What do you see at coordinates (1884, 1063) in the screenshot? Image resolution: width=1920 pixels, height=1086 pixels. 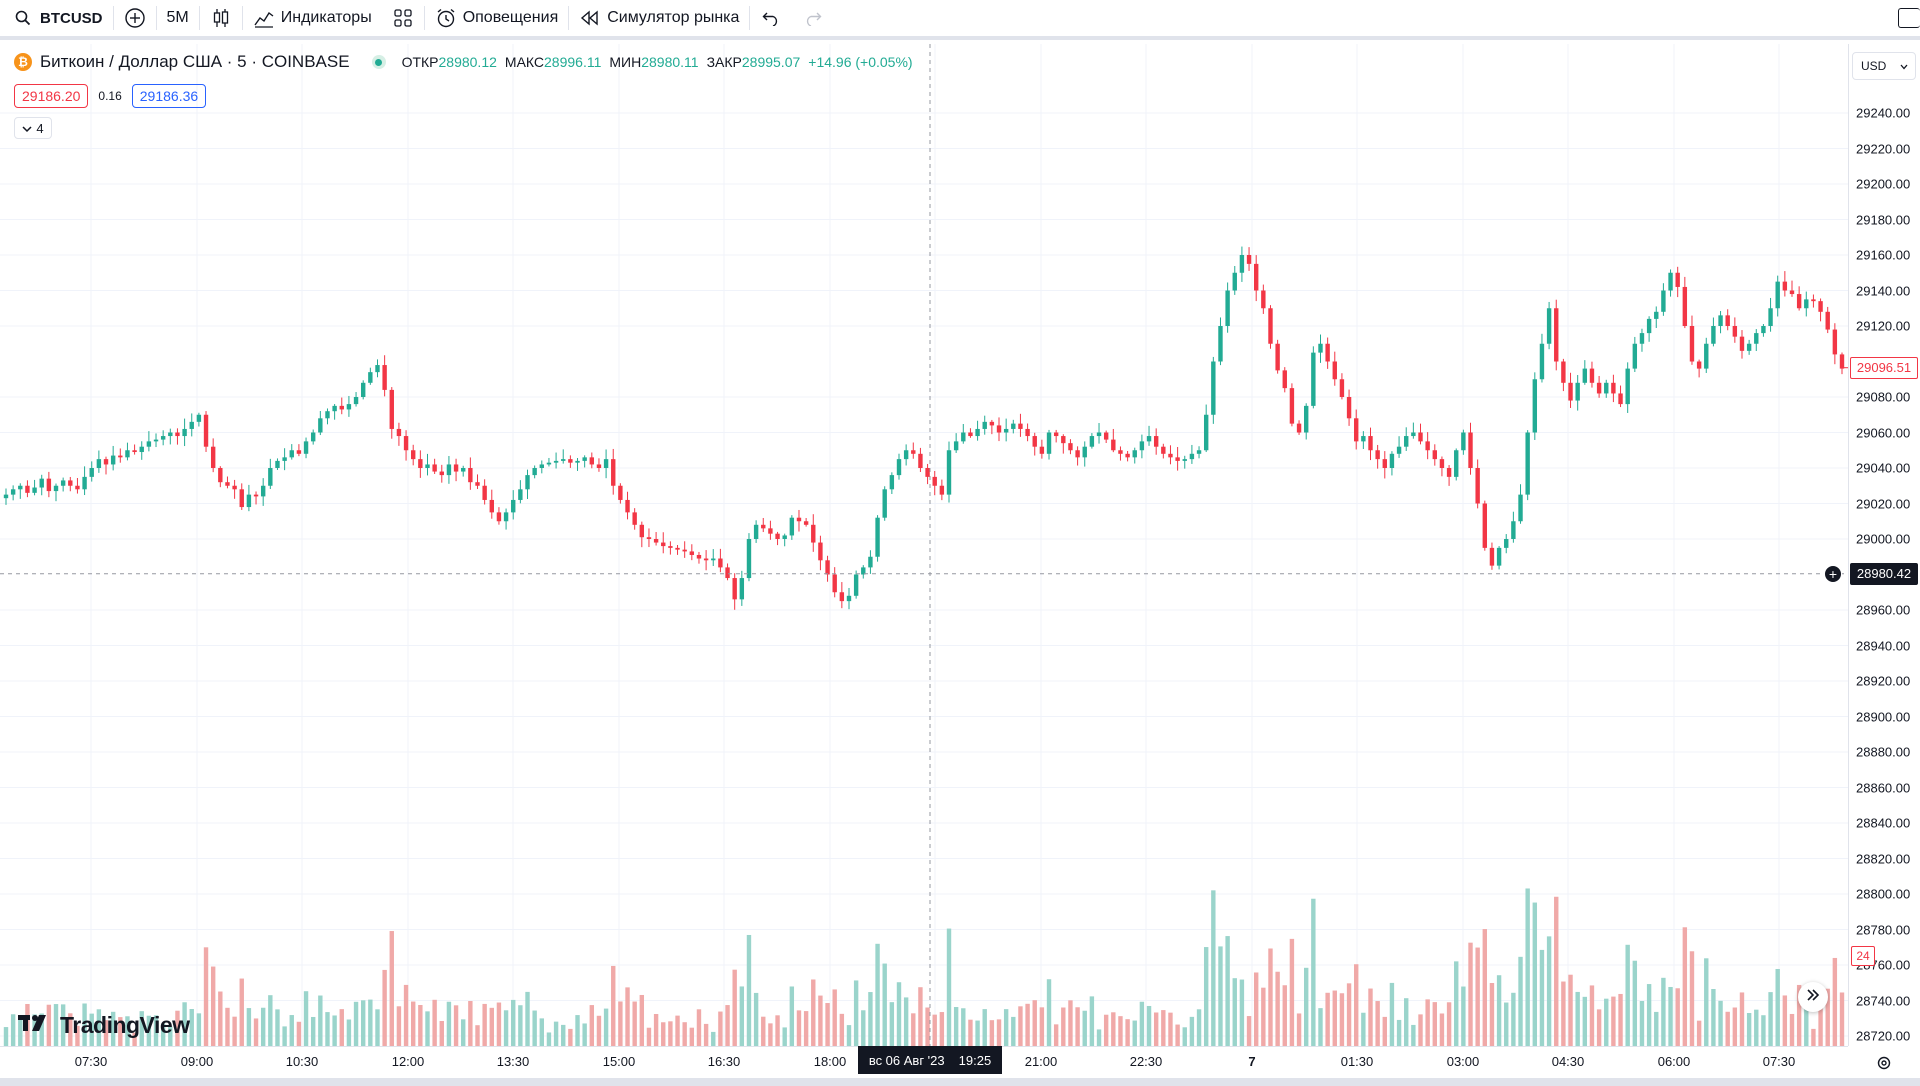 I see `chart-settings-gear-icon` at bounding box center [1884, 1063].